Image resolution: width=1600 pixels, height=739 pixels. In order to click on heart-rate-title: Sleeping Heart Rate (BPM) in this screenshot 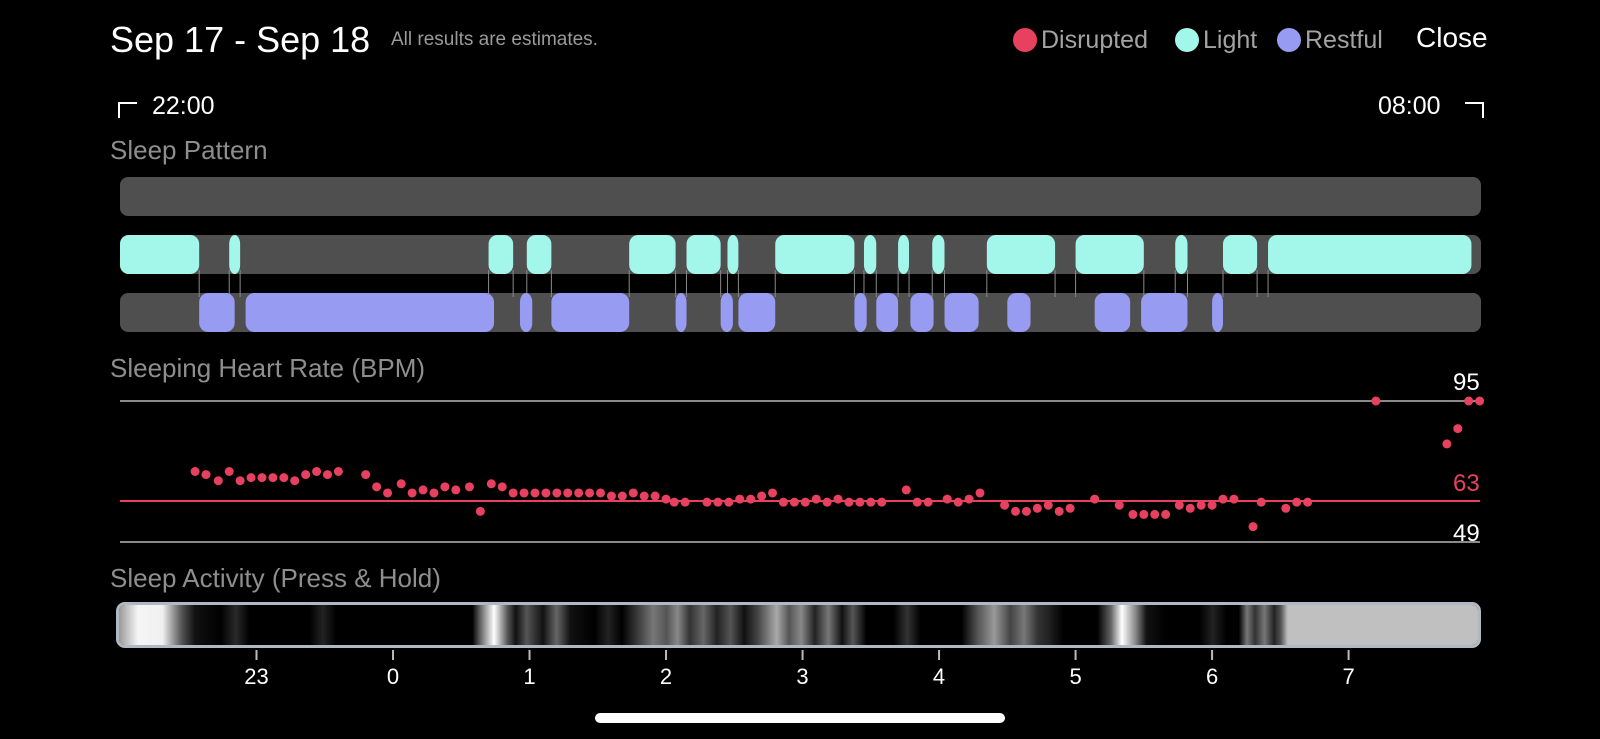, I will do `click(268, 368)`.